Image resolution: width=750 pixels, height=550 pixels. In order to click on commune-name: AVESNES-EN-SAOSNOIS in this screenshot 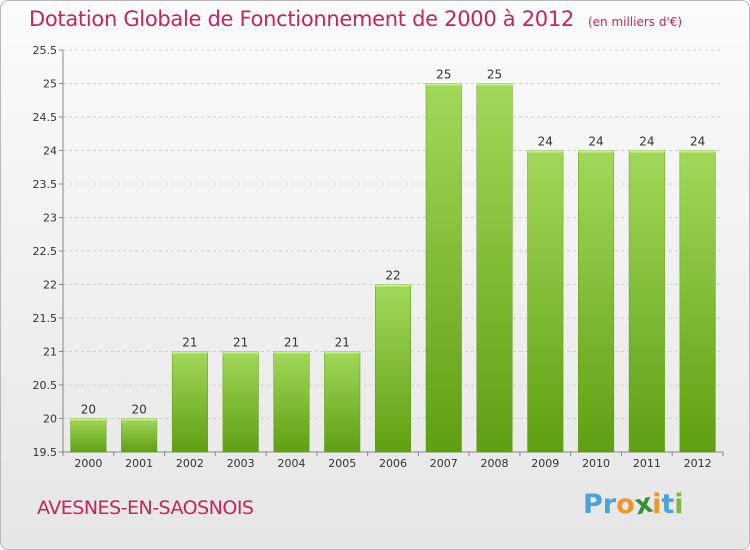, I will do `click(145, 508)`.